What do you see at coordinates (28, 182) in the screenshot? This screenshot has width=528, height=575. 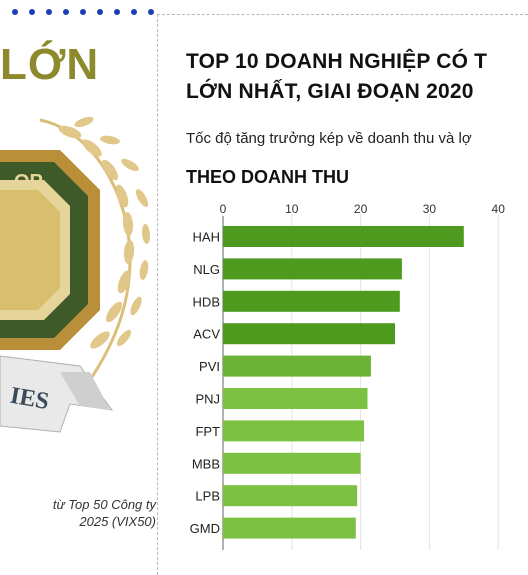 I see `emblem-text-top: OP` at bounding box center [28, 182].